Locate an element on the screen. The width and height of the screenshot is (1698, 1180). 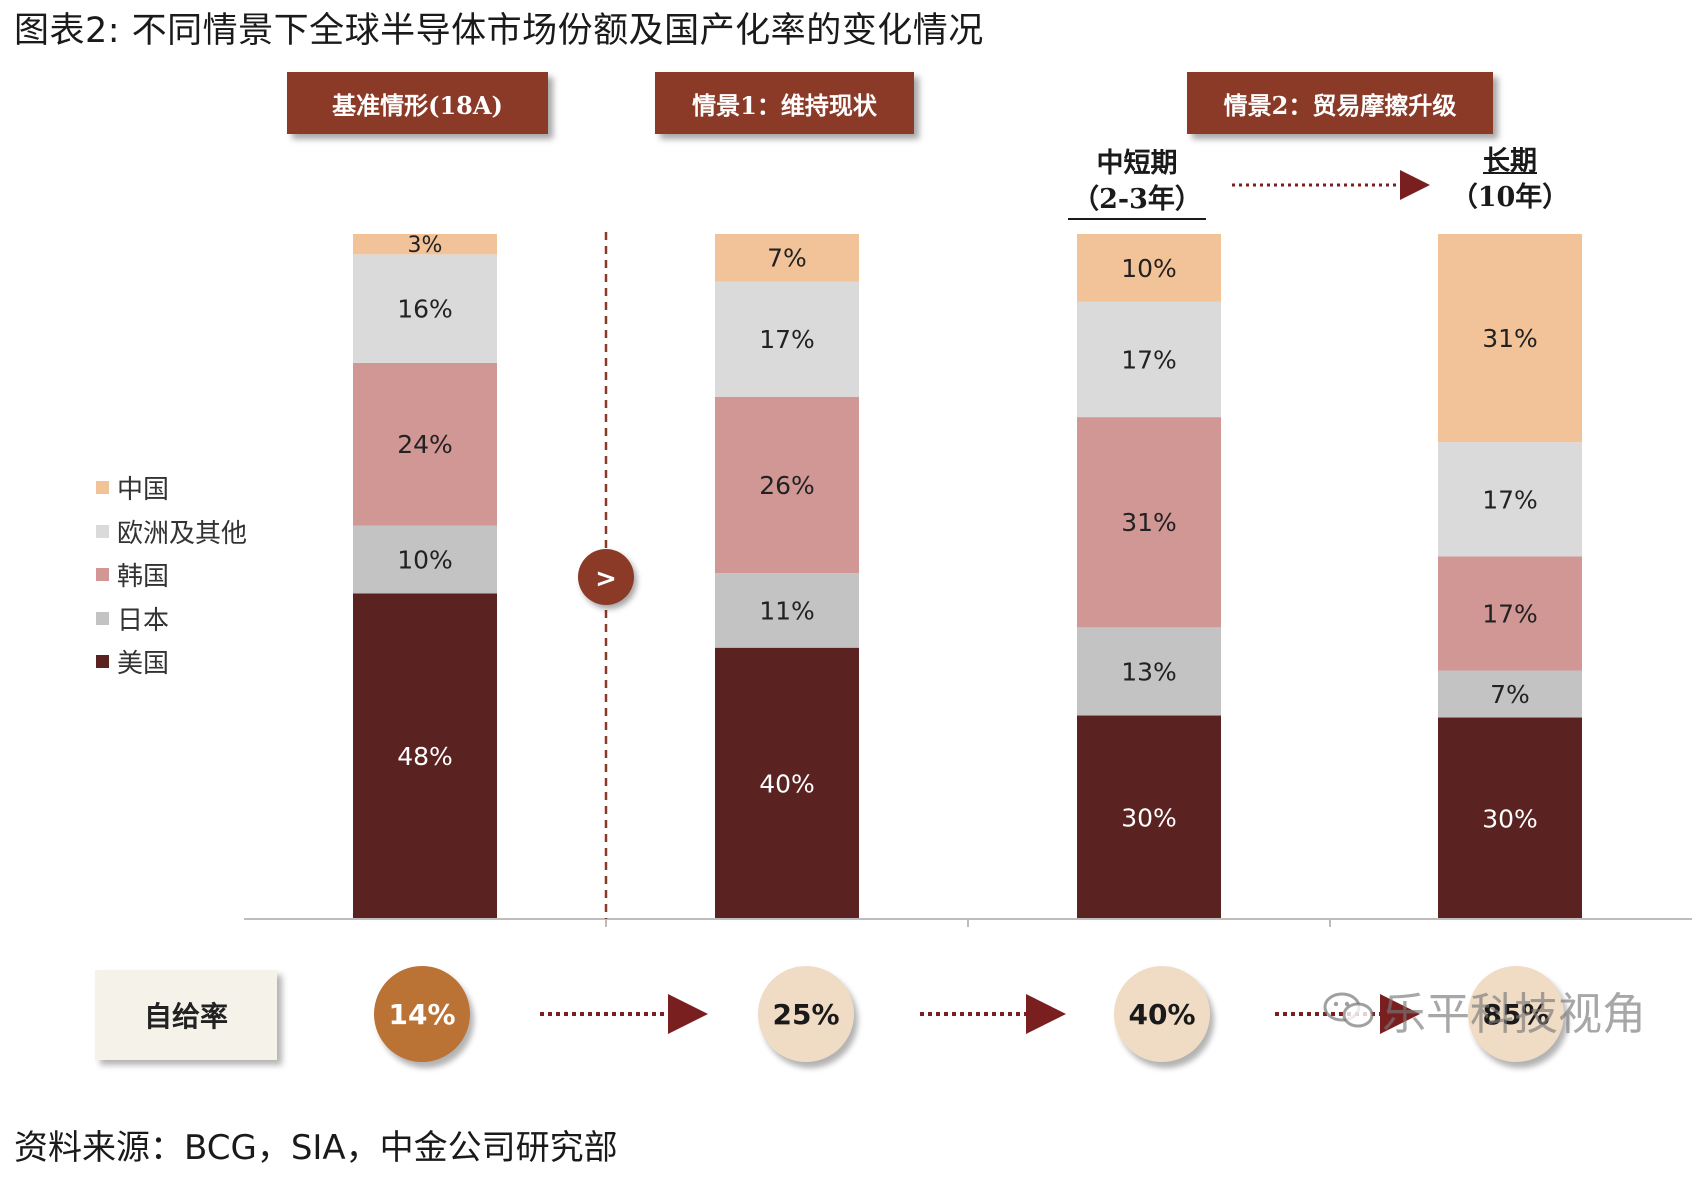
bar-label-0-3: 16% is located at coordinates (425, 309).